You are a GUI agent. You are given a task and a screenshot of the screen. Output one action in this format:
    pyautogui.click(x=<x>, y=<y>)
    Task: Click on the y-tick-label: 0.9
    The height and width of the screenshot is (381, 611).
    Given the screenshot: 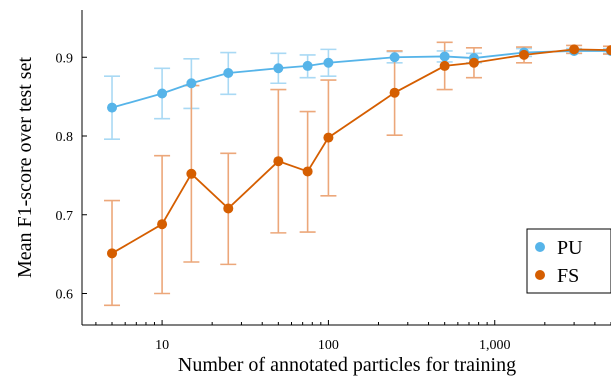 What is the action you would take?
    pyautogui.click(x=65, y=58)
    